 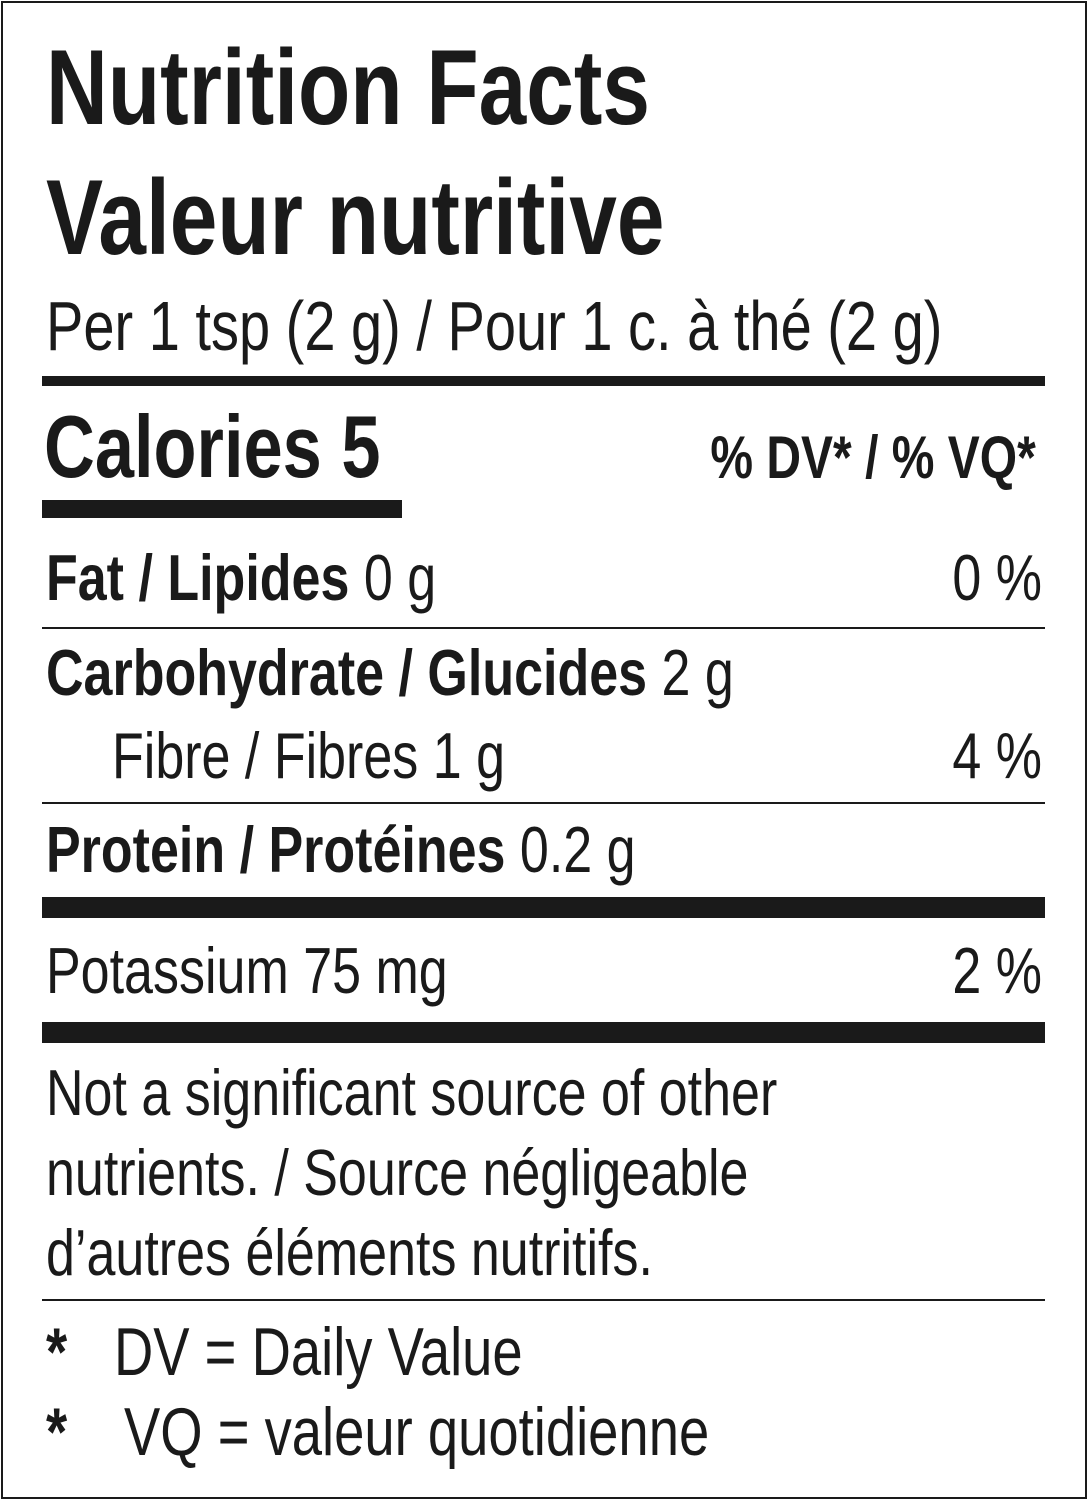 I want to click on nutrient-fat: Fat / Lipides 0 g, so click(x=241, y=577).